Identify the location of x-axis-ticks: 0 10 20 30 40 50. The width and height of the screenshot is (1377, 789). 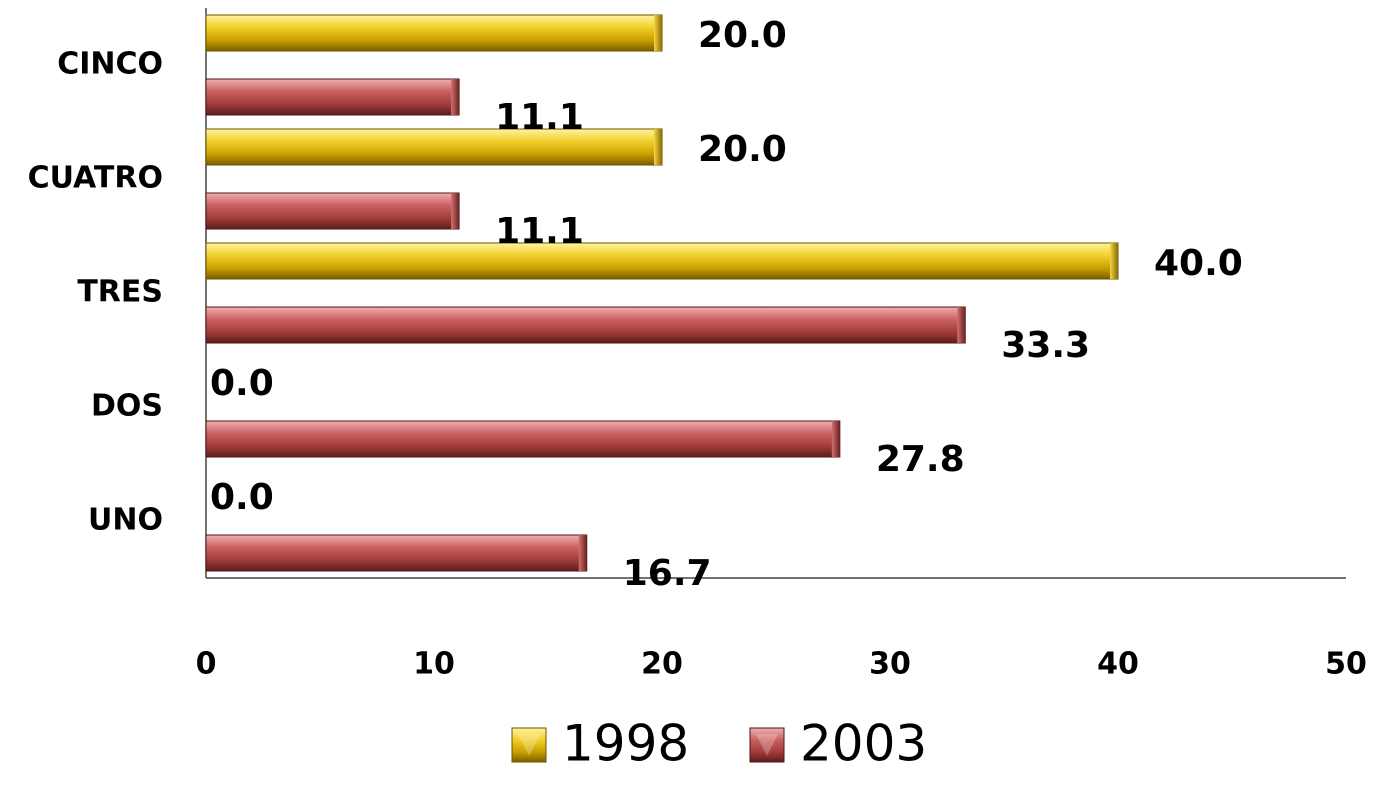
(781, 664).